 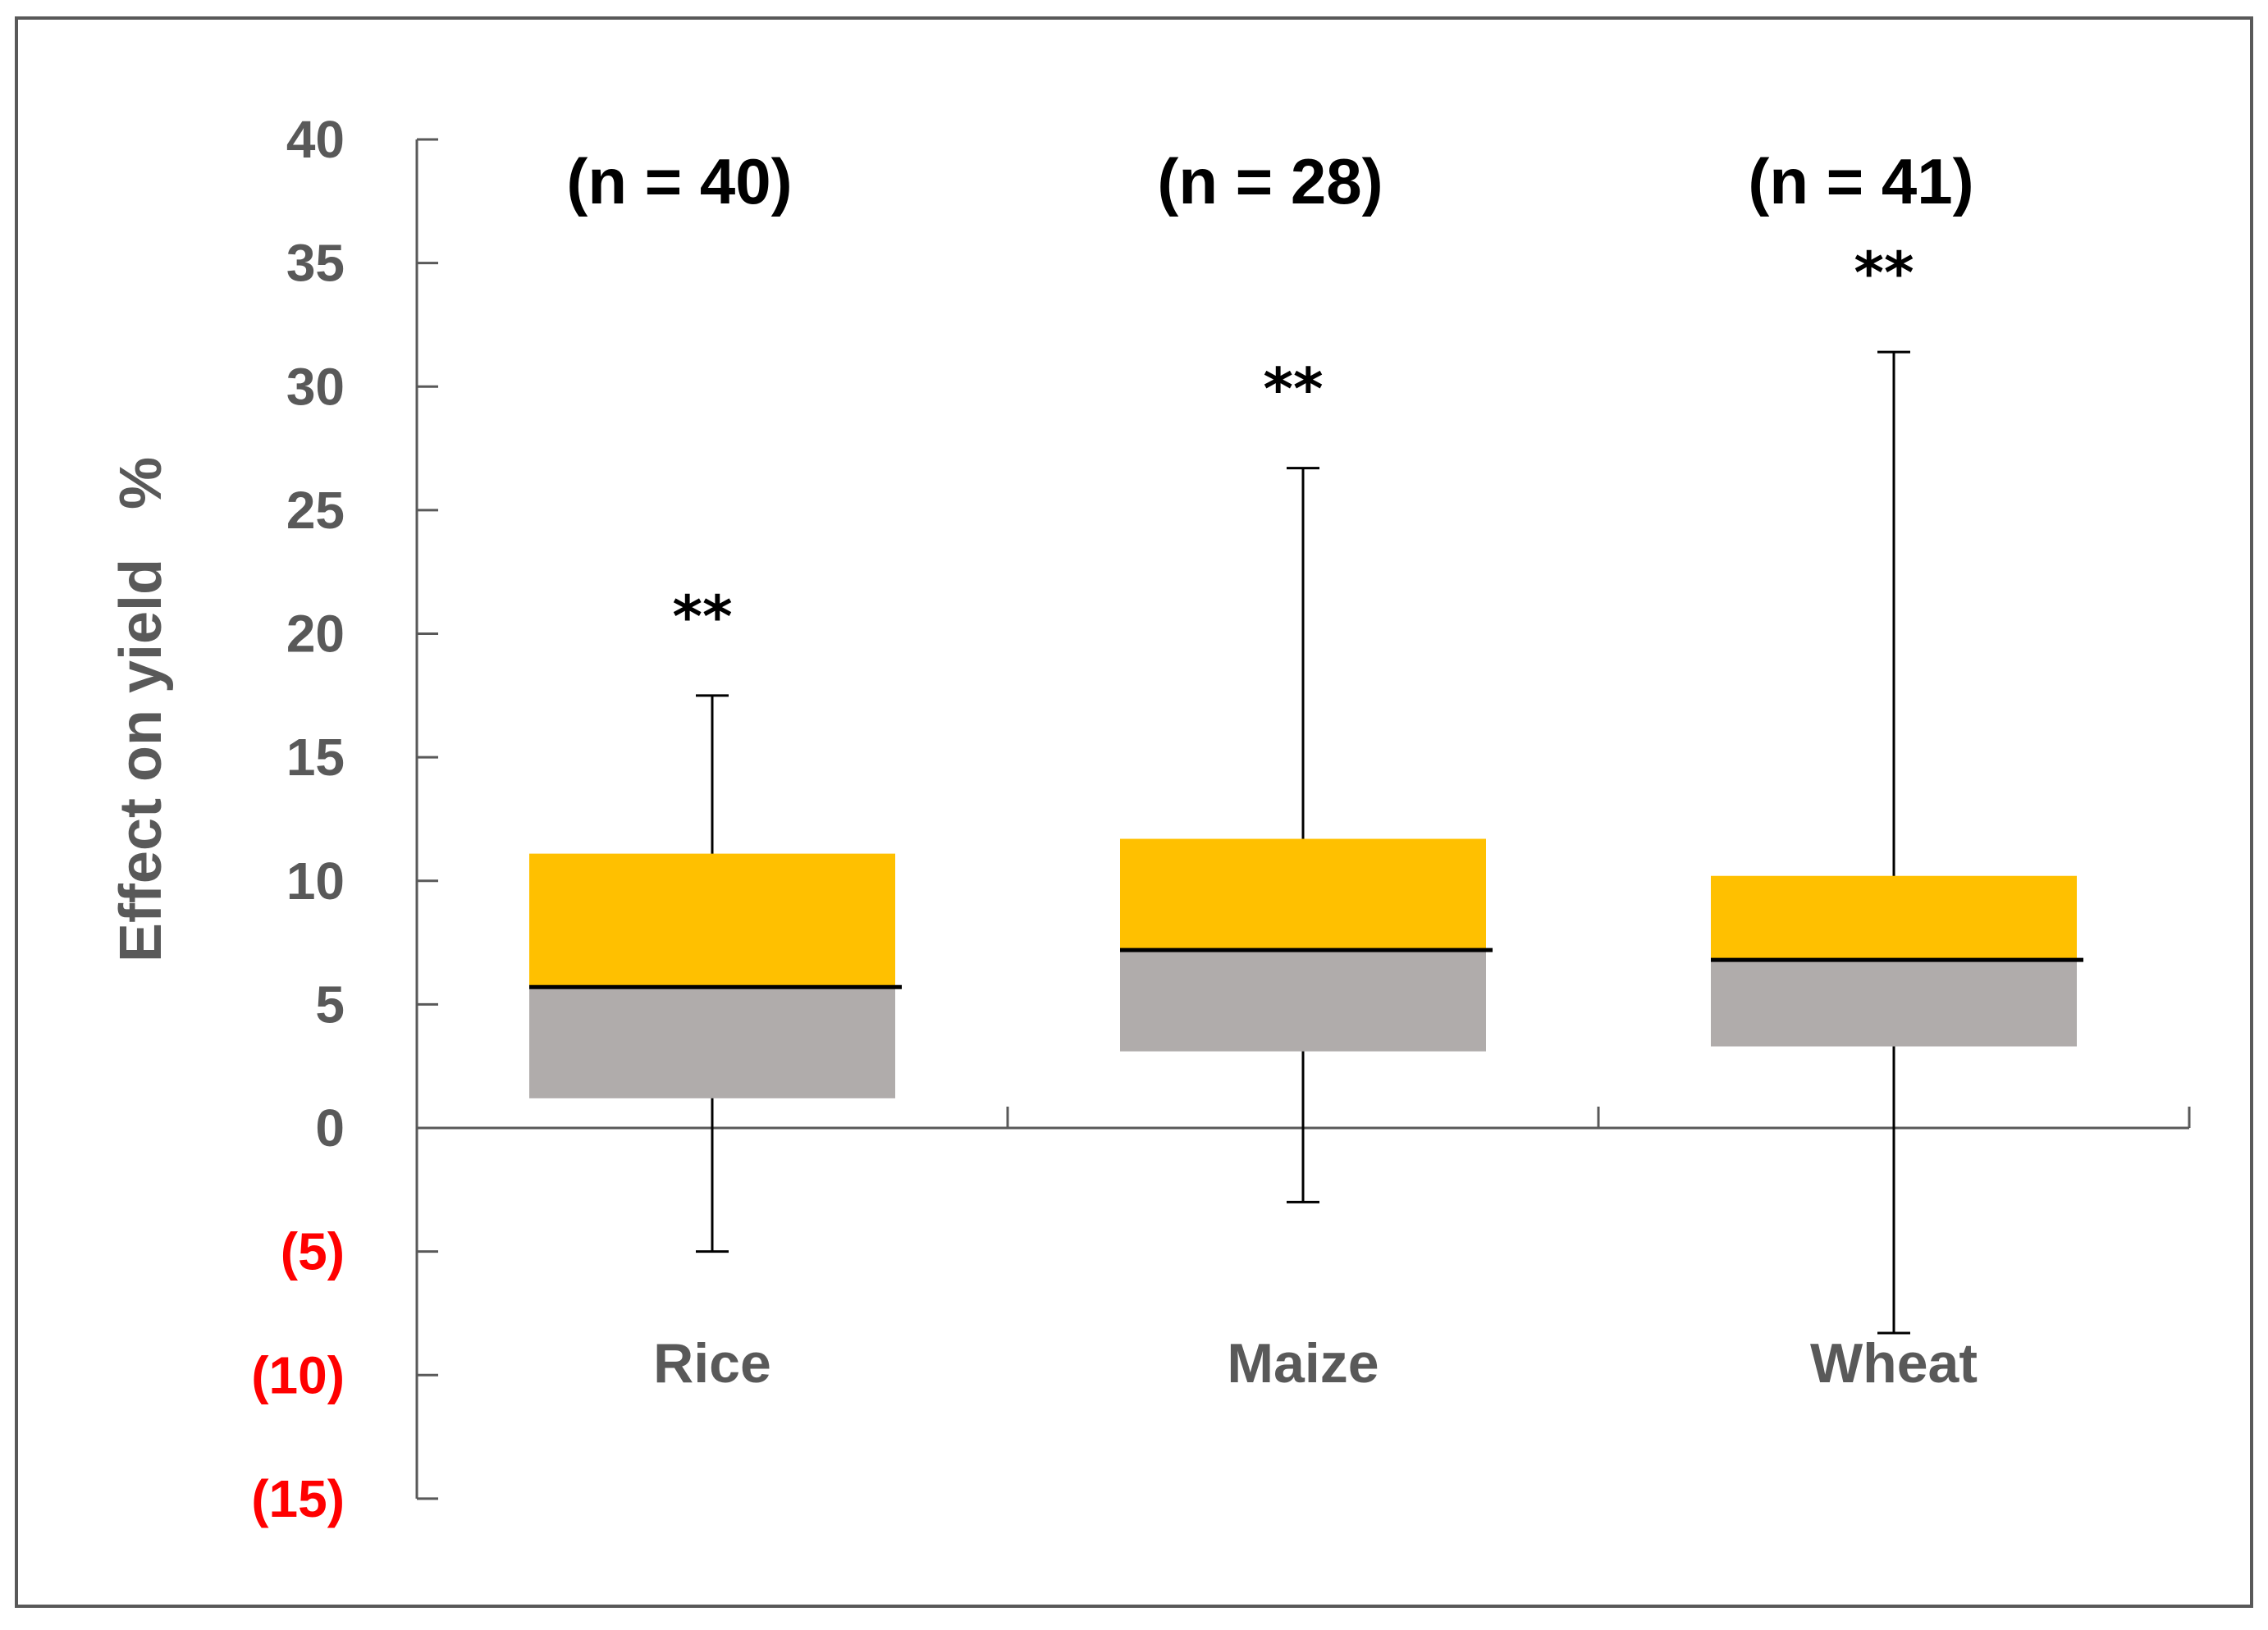 What do you see at coordinates (1894, 1363) in the screenshot?
I see `x-category-label: Wheat` at bounding box center [1894, 1363].